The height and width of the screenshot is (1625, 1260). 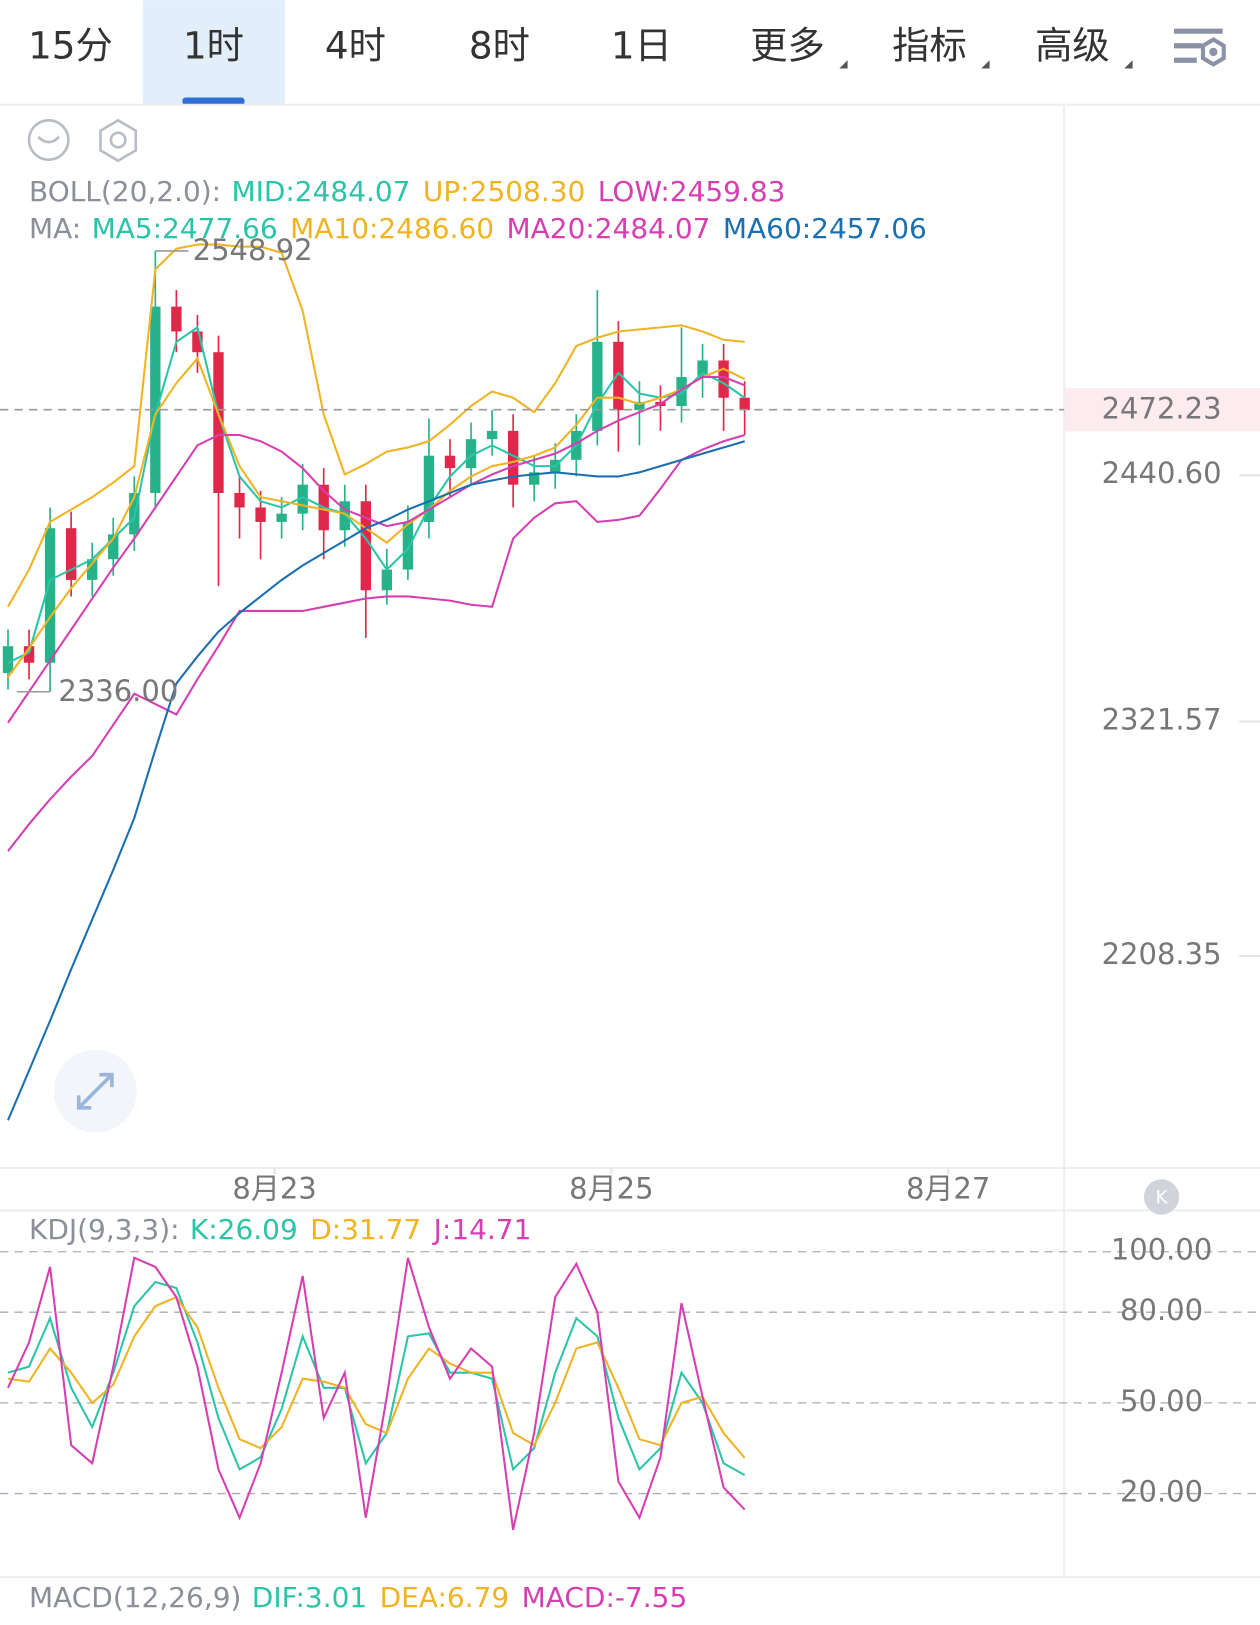 What do you see at coordinates (1162, 473) in the screenshot?
I see `y-tick-label: 2440.60` at bounding box center [1162, 473].